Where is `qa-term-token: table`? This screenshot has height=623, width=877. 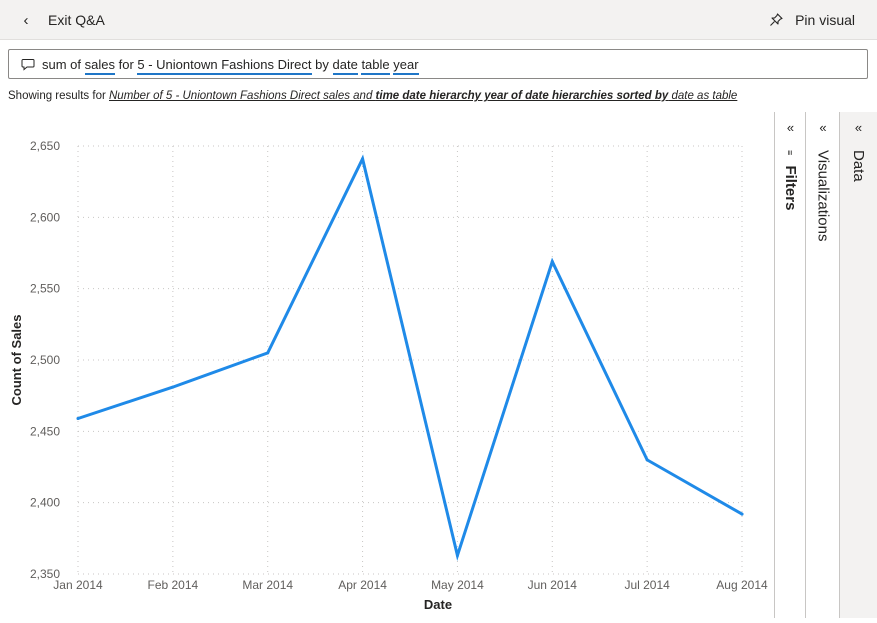
qa-term-token: table is located at coordinates (375, 65).